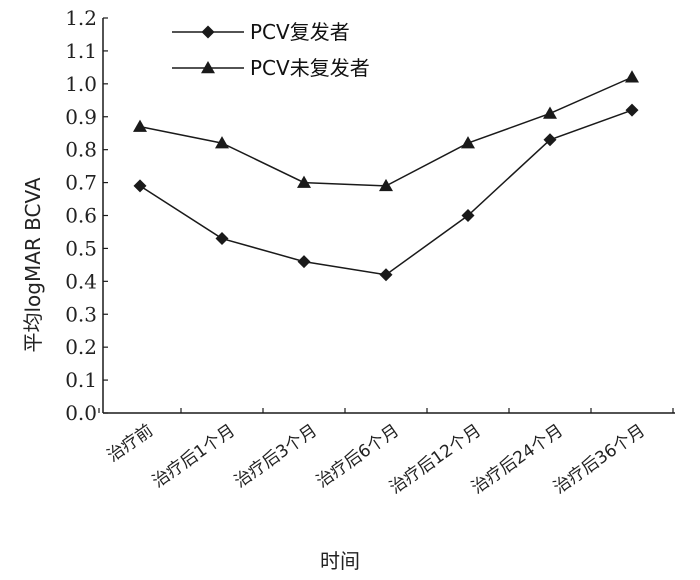 The width and height of the screenshot is (700, 580). Describe the element at coordinates (194, 456) in the screenshot. I see `x-tick-label: 治疗后1个月` at that location.